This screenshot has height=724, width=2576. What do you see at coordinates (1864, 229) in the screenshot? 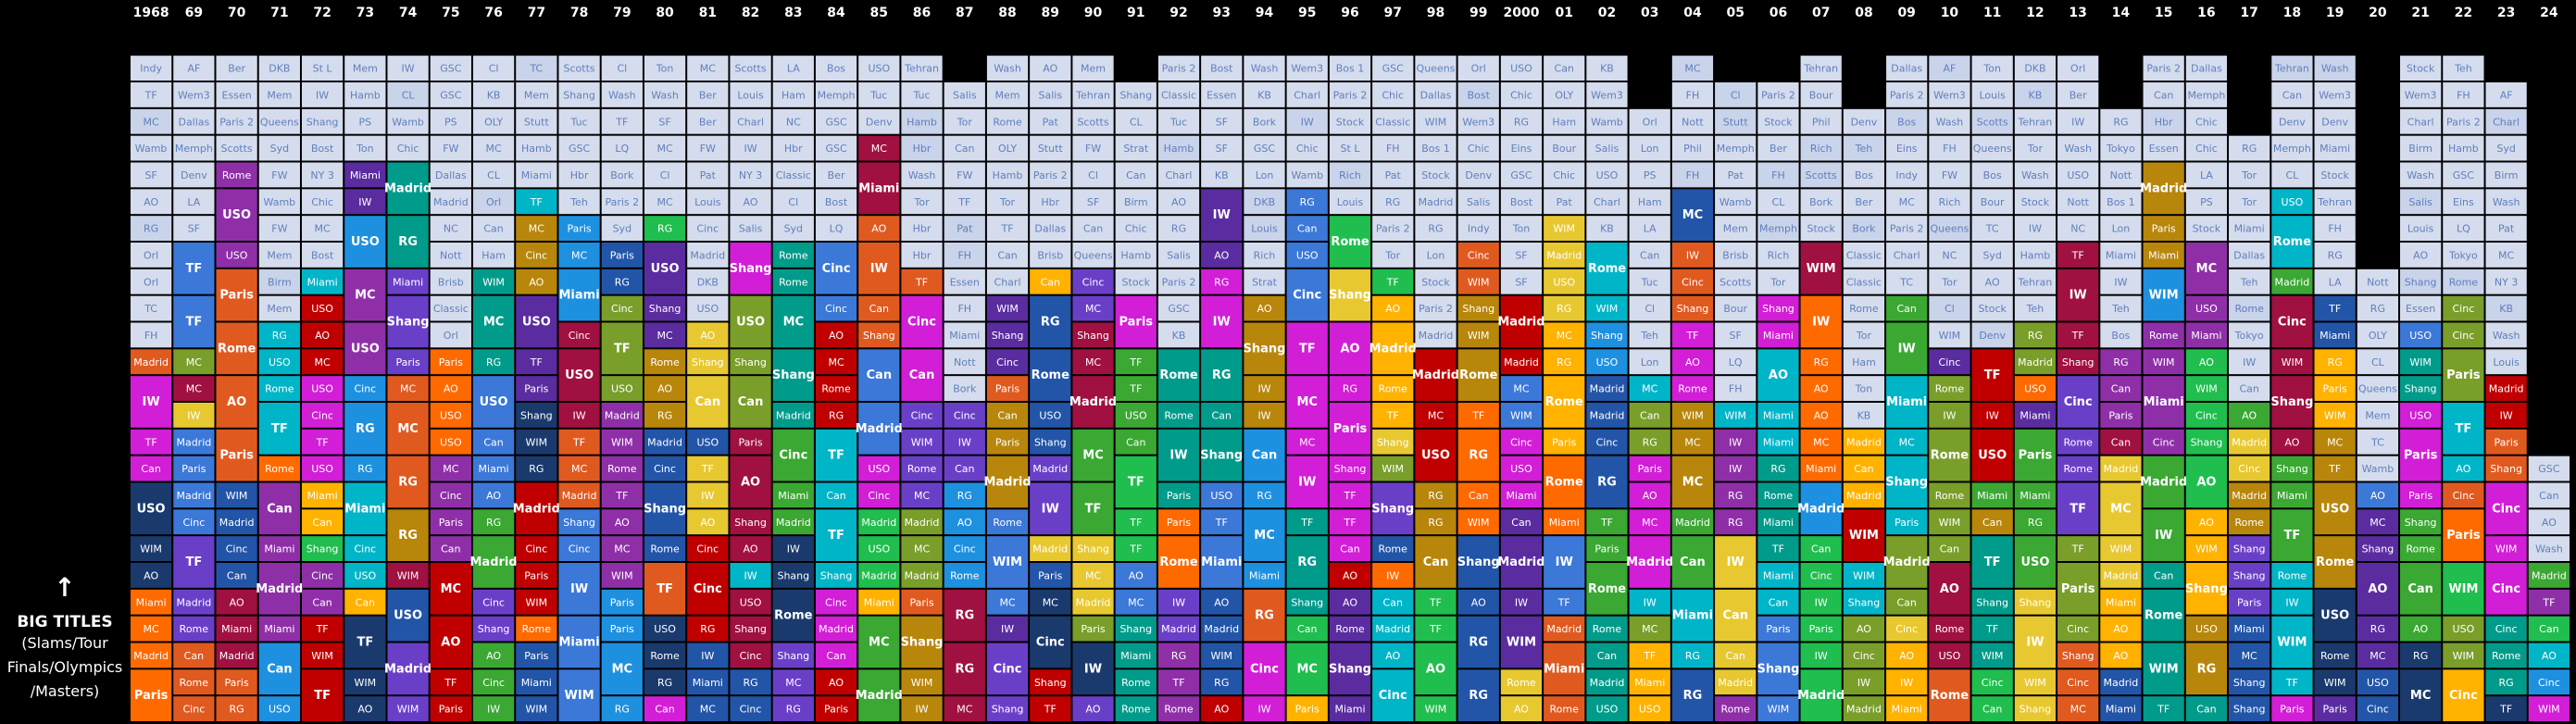
I see `title-cell-label: Bork` at bounding box center [1864, 229].